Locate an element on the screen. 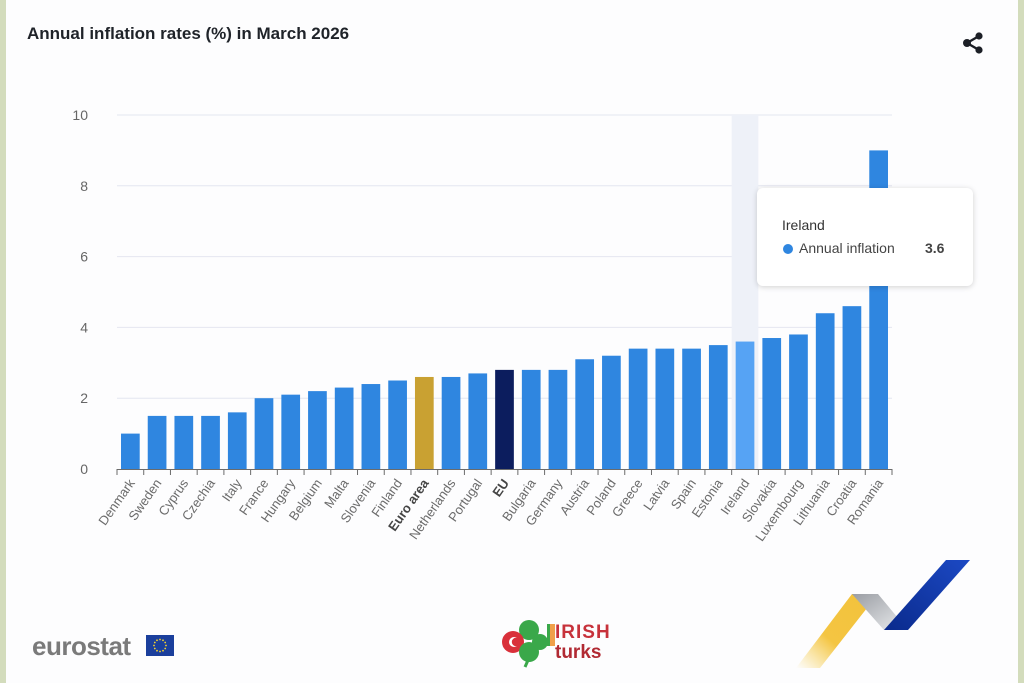 This screenshot has width=1024, height=683. bar-lithuania is located at coordinates (825, 391).